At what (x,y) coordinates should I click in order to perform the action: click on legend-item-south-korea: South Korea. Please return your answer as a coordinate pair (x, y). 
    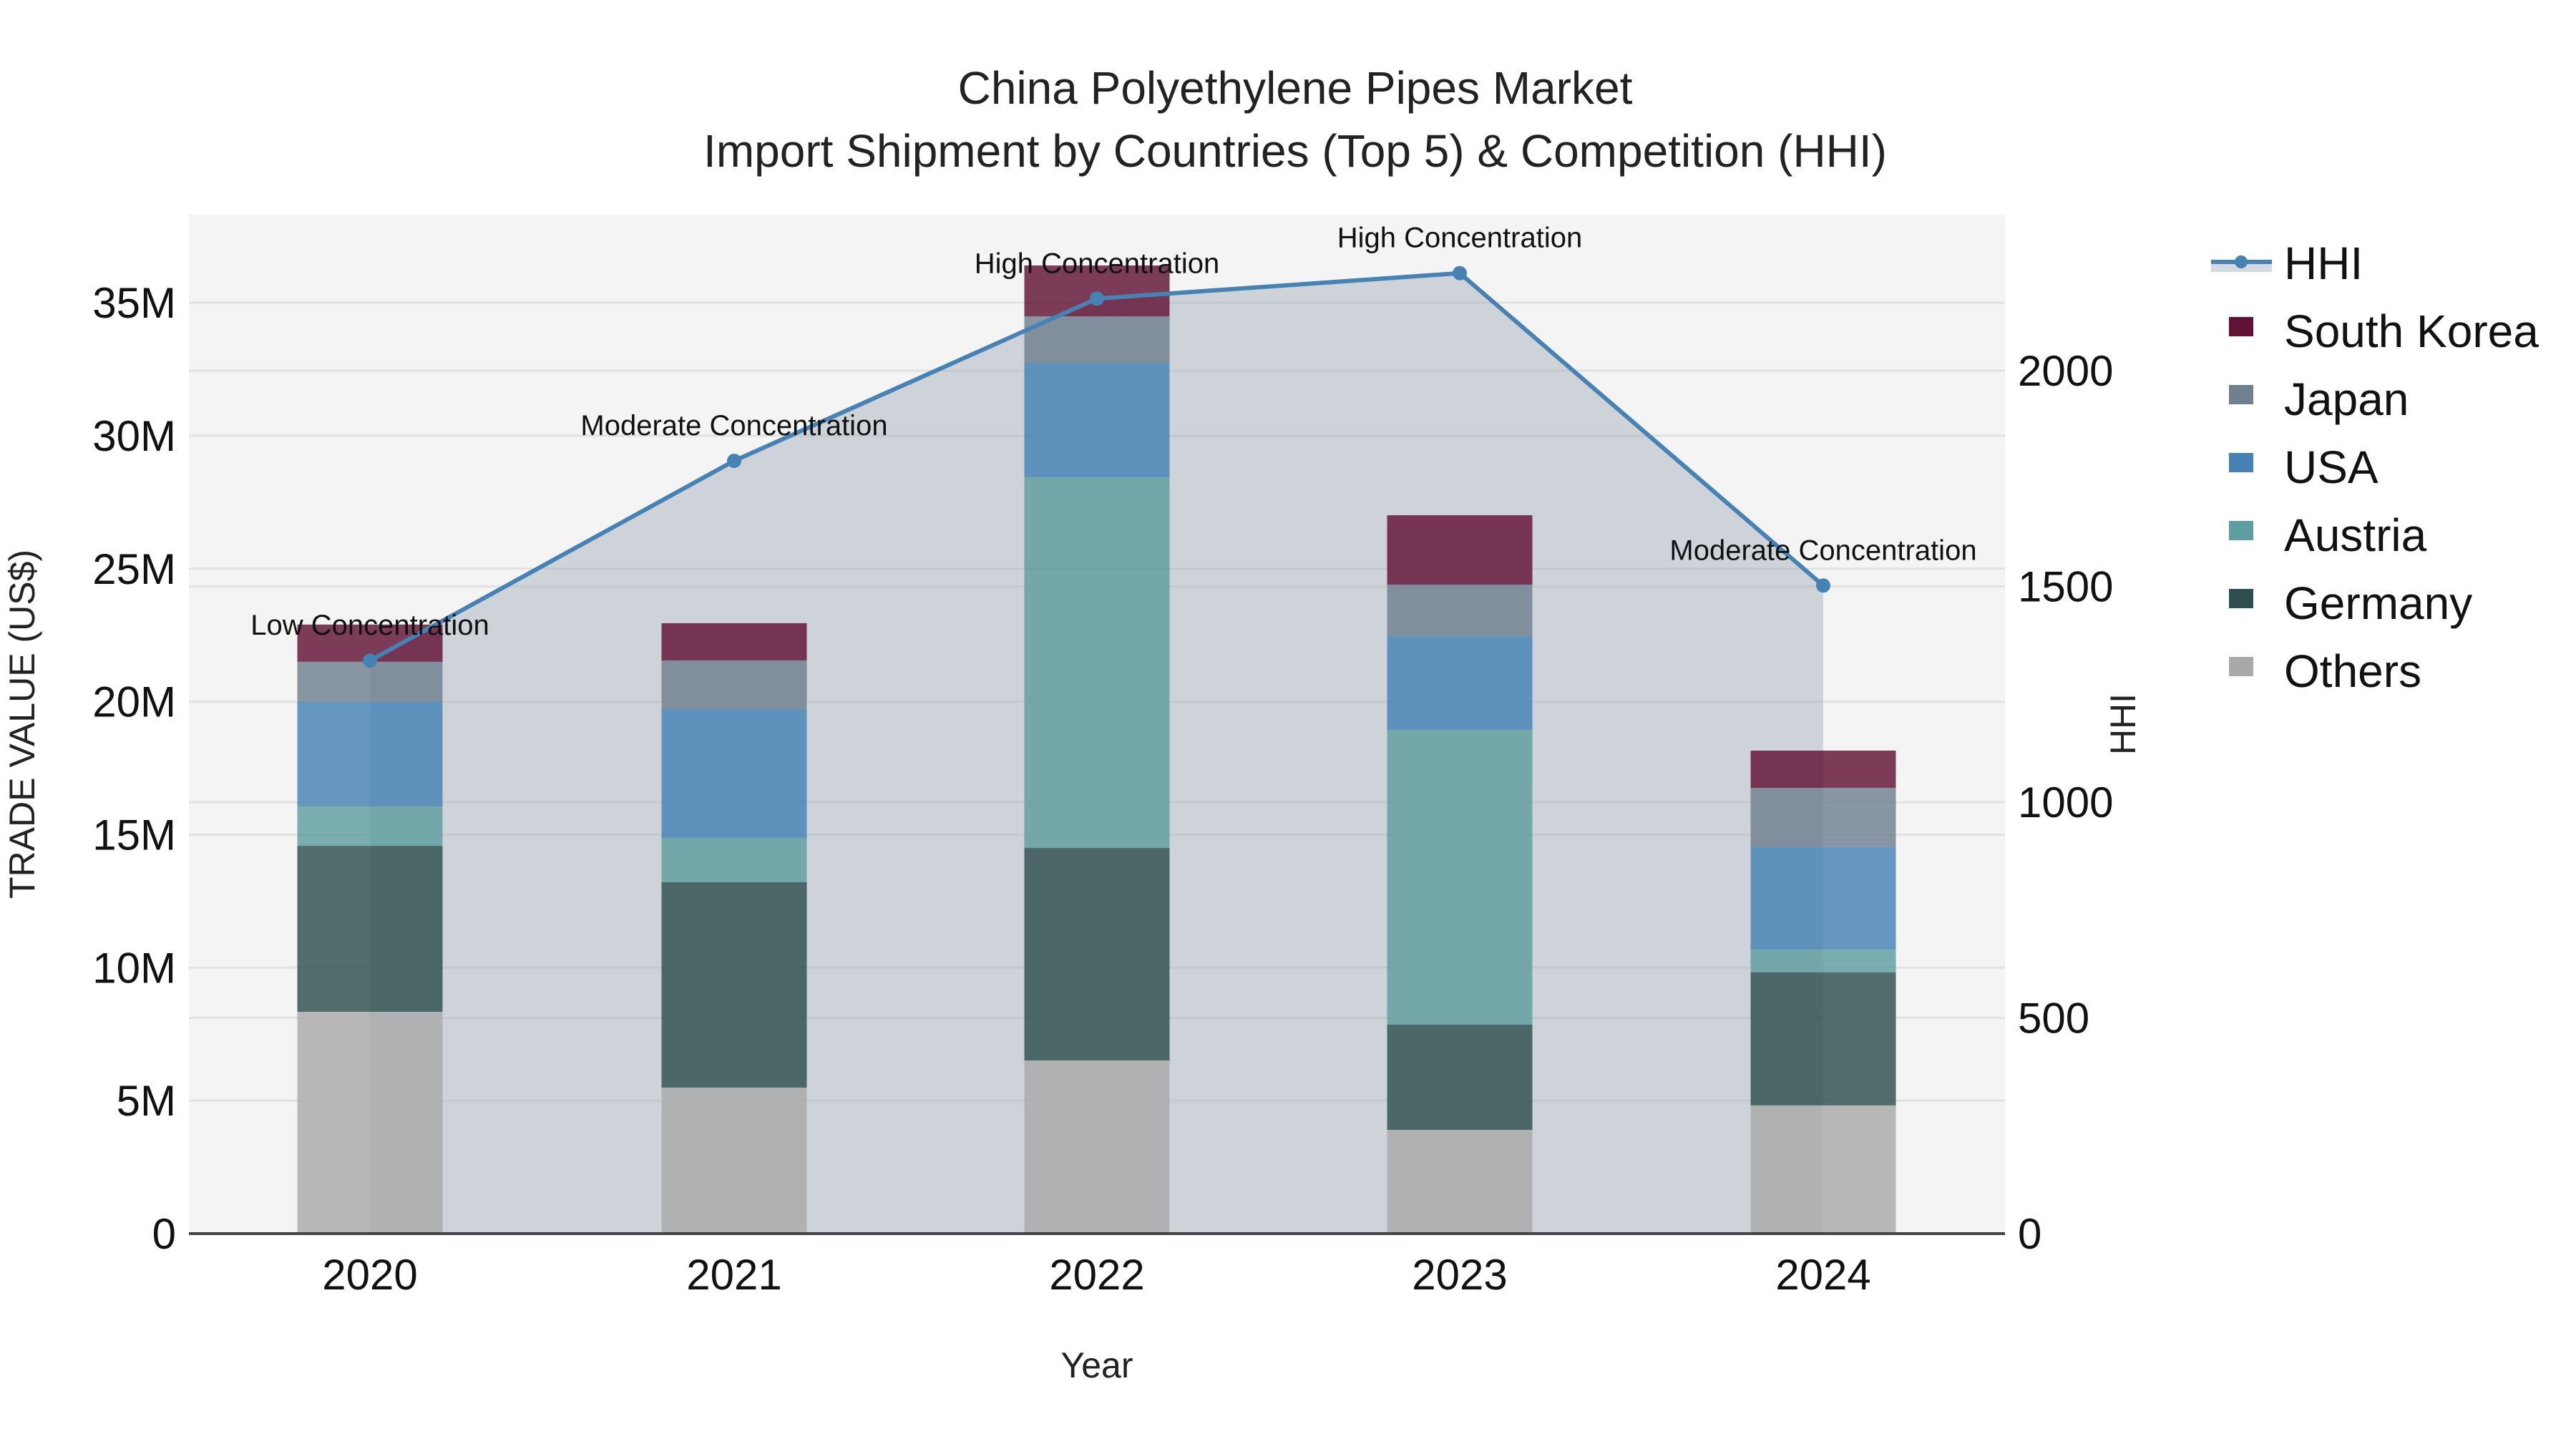
    Looking at the image, I should click on (2384, 331).